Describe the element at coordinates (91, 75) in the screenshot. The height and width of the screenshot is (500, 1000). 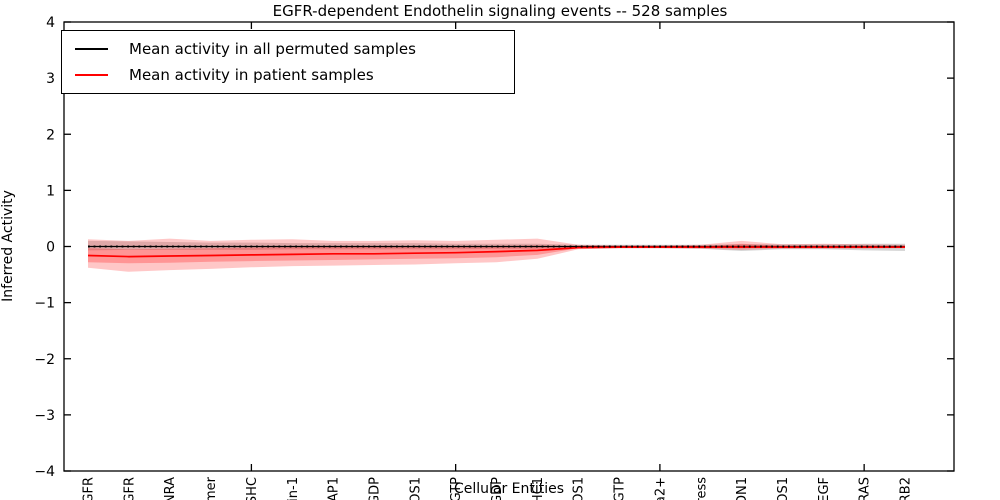
I see `patient-line-swatch-icon` at that location.